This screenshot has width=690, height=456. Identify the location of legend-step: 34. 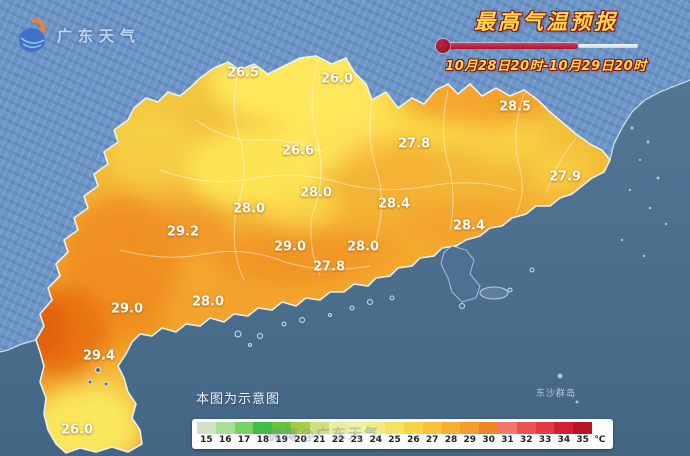
(564, 434).